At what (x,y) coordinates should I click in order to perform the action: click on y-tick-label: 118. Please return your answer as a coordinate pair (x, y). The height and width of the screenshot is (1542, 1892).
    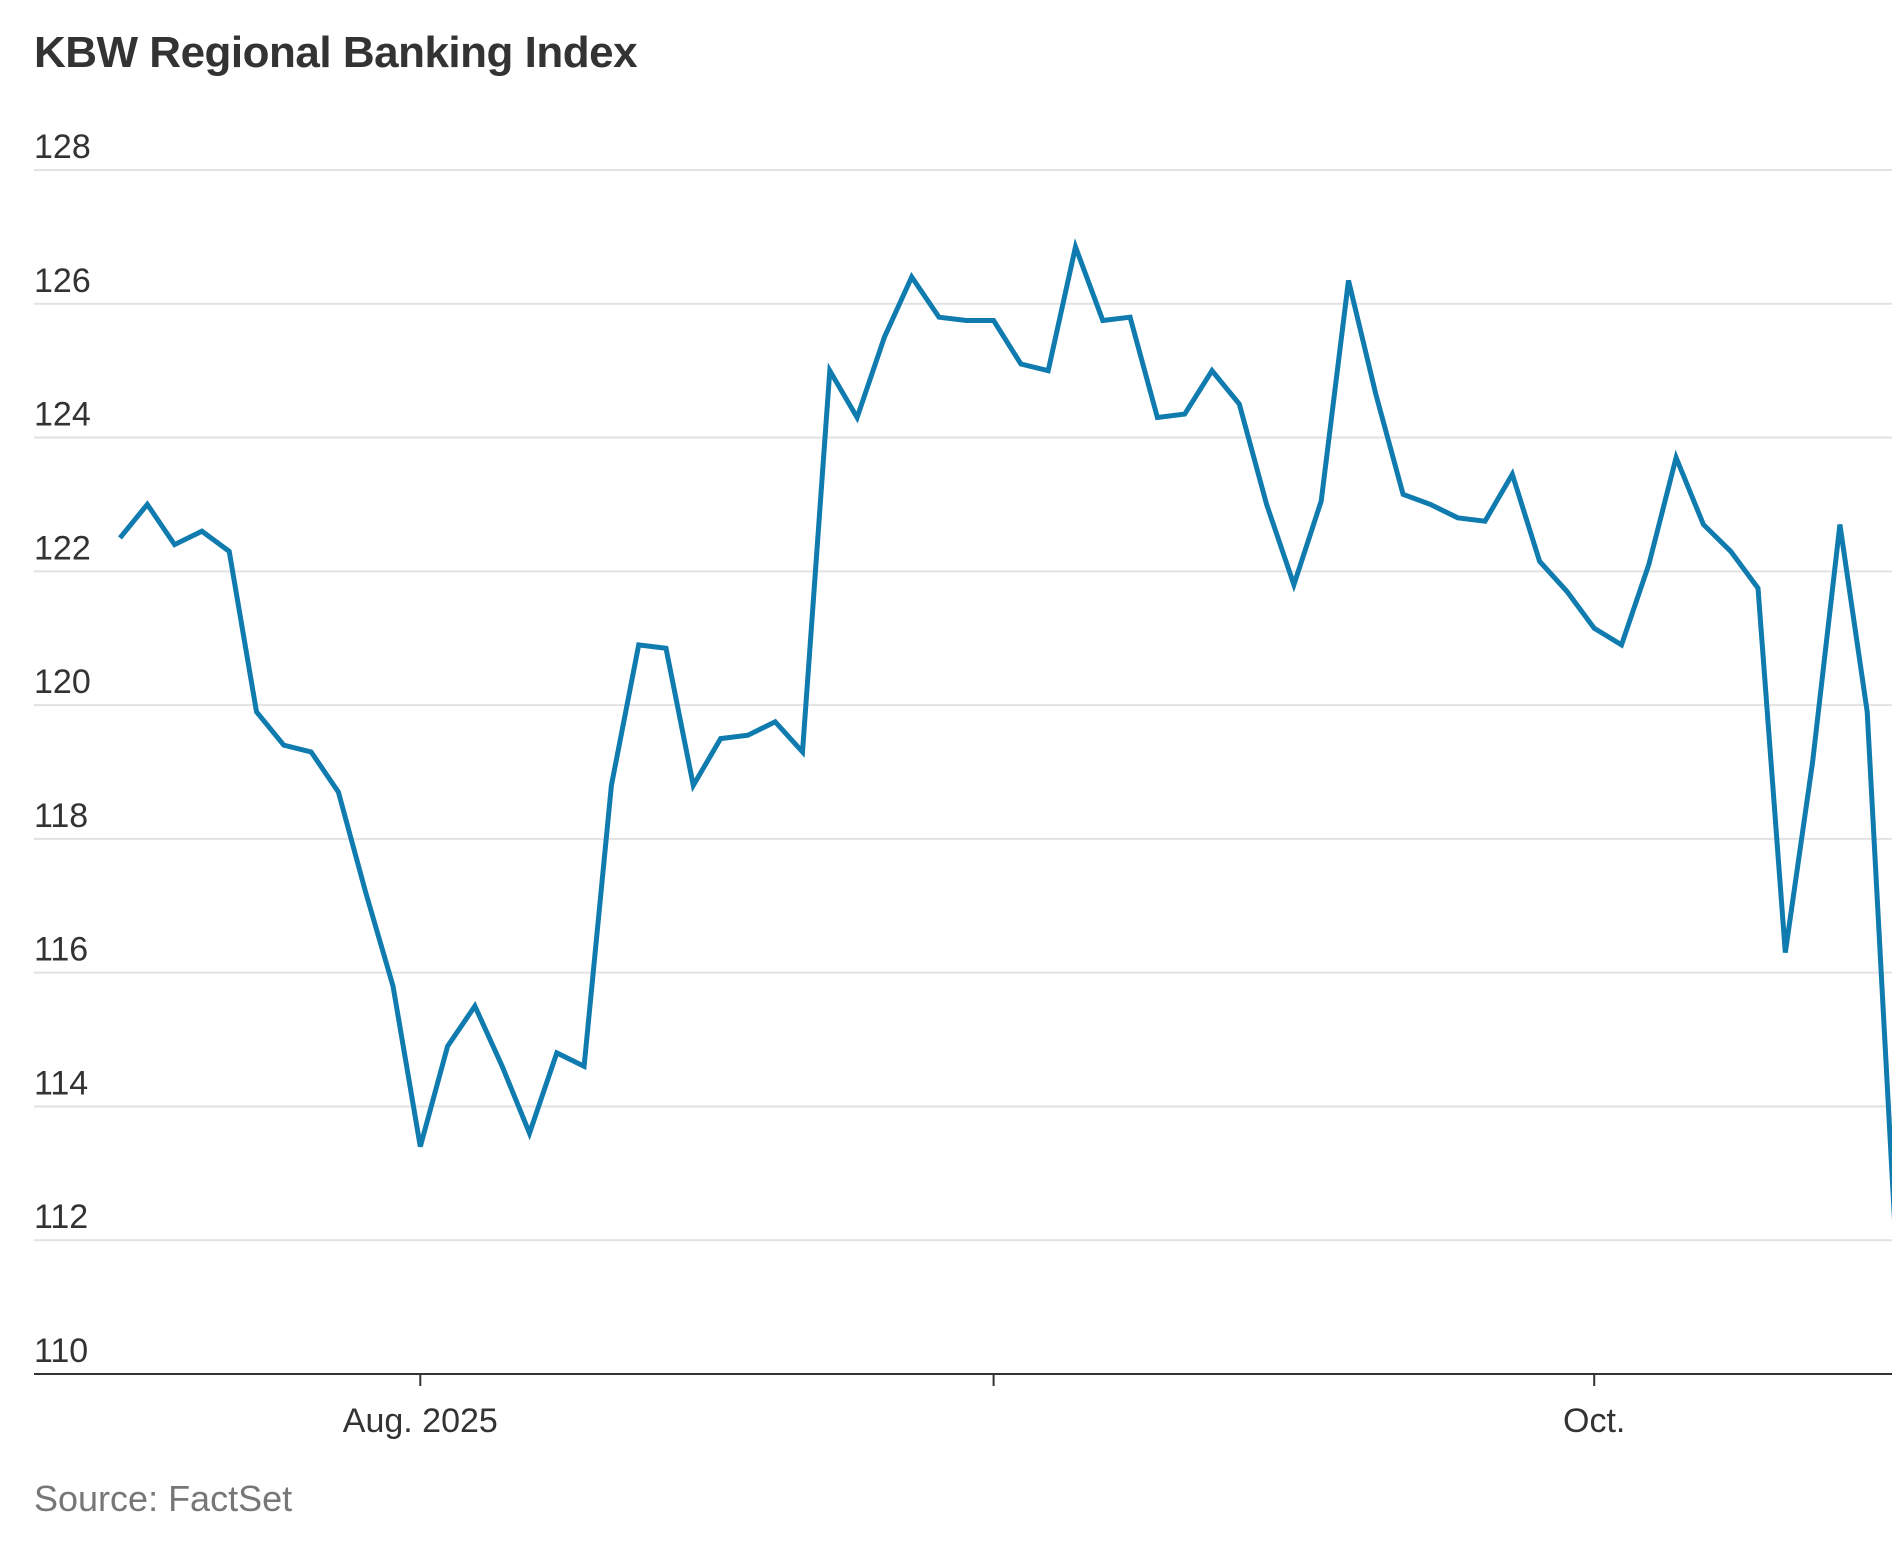
    Looking at the image, I should click on (61, 816).